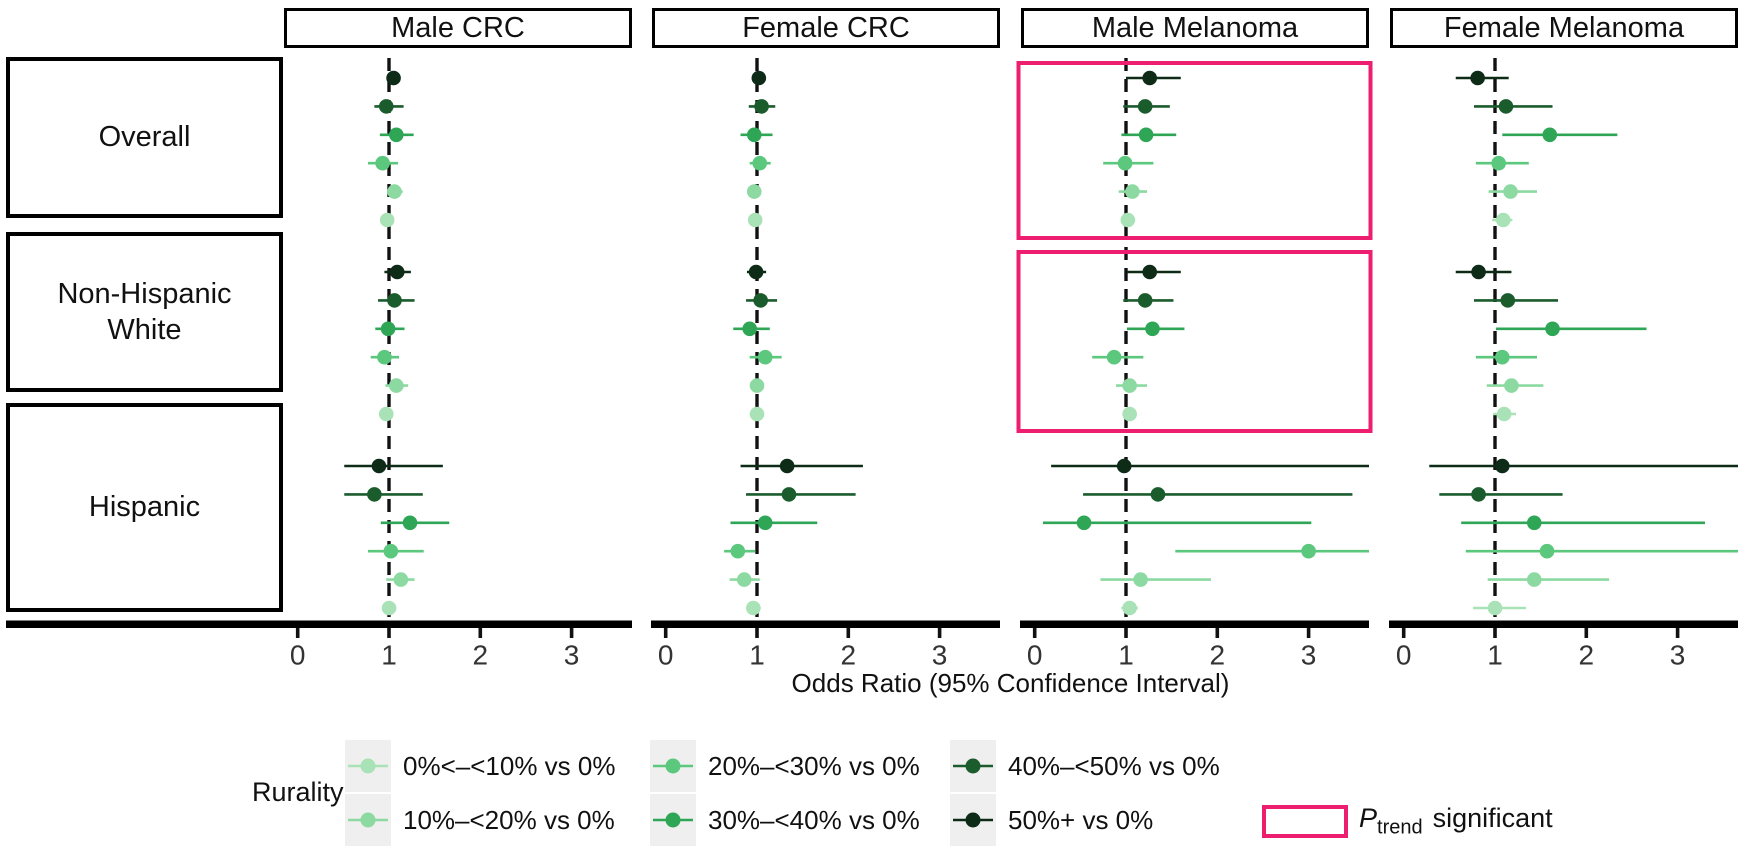  I want to click on group-label-hispanic: Hispanic, so click(144, 507).